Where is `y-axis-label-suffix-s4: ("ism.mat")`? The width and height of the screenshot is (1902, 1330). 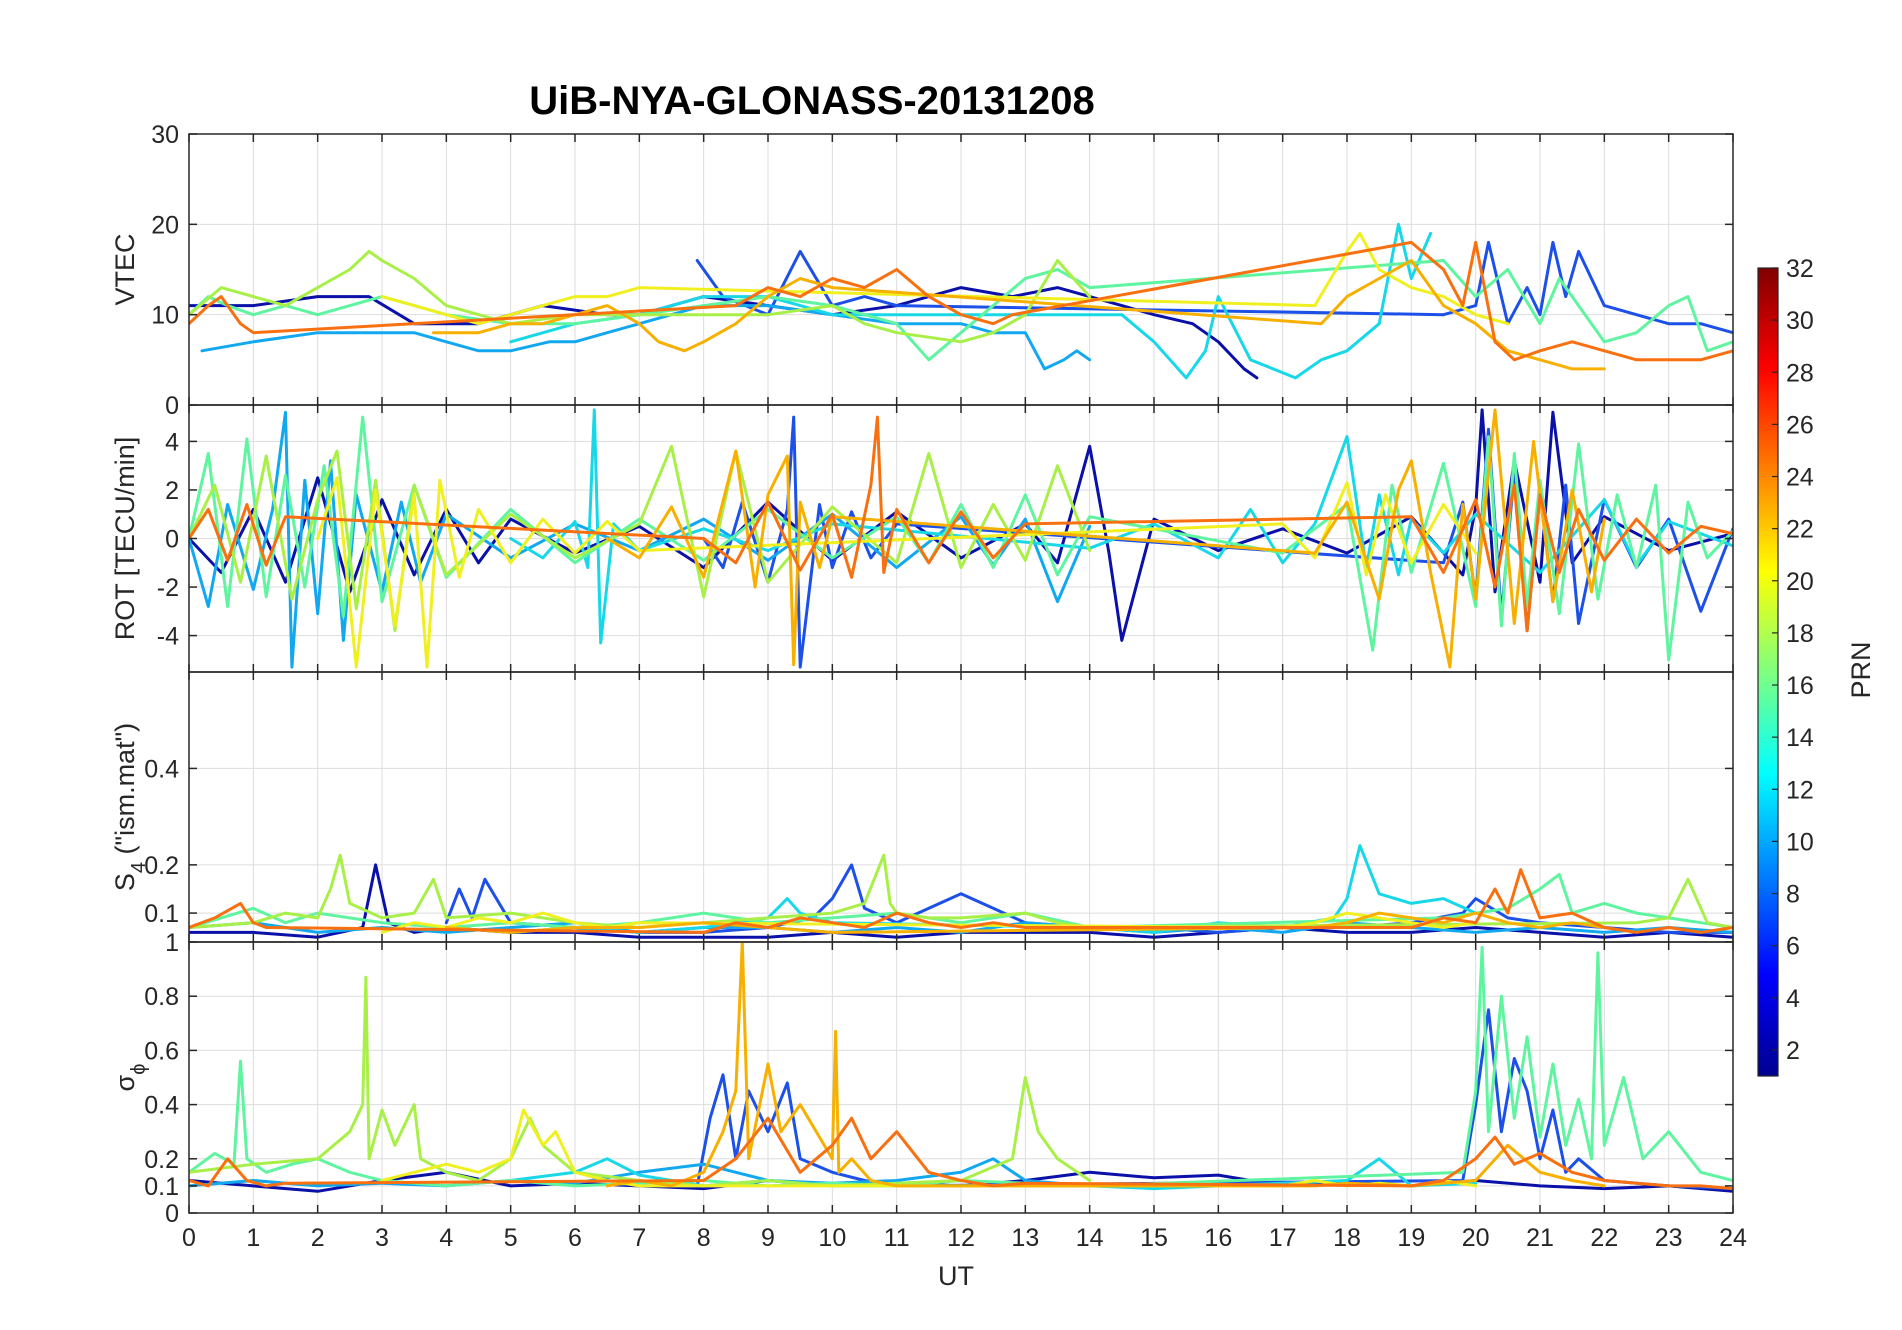
y-axis-label-suffix-s4: ("ism.mat") is located at coordinates (125, 792).